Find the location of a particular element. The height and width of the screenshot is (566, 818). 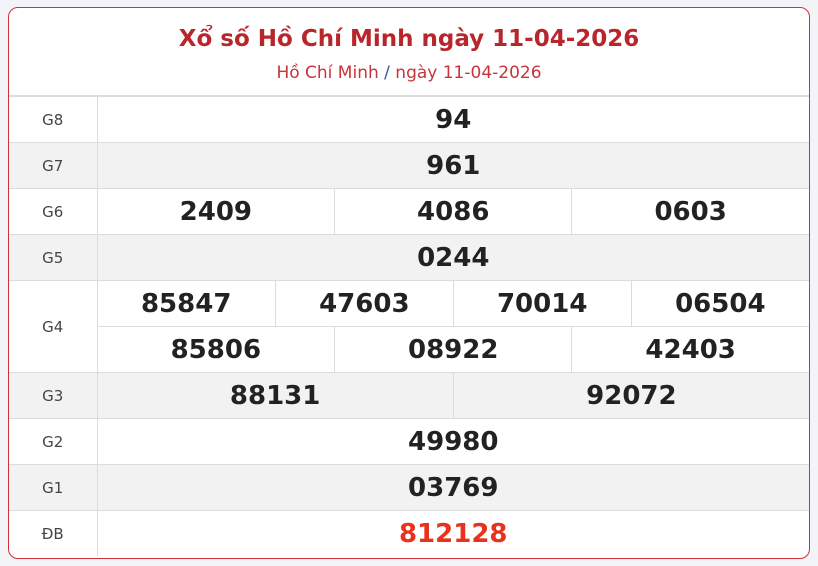

breadcrumb-date: ngày 11-04-2026 is located at coordinates (468, 73).